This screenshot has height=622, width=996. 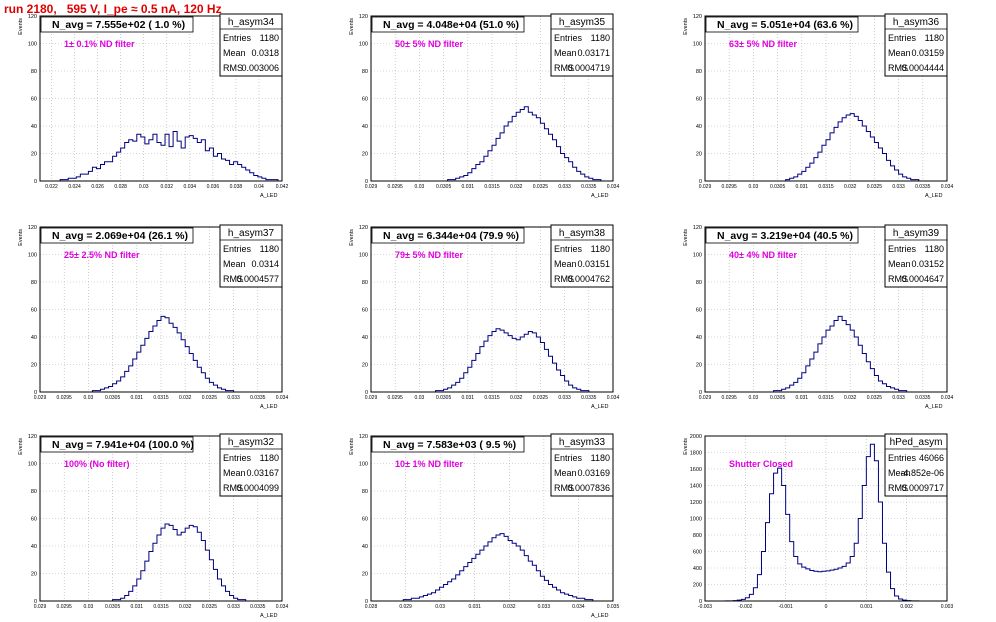 I want to click on headline-box, so click(x=448, y=444).